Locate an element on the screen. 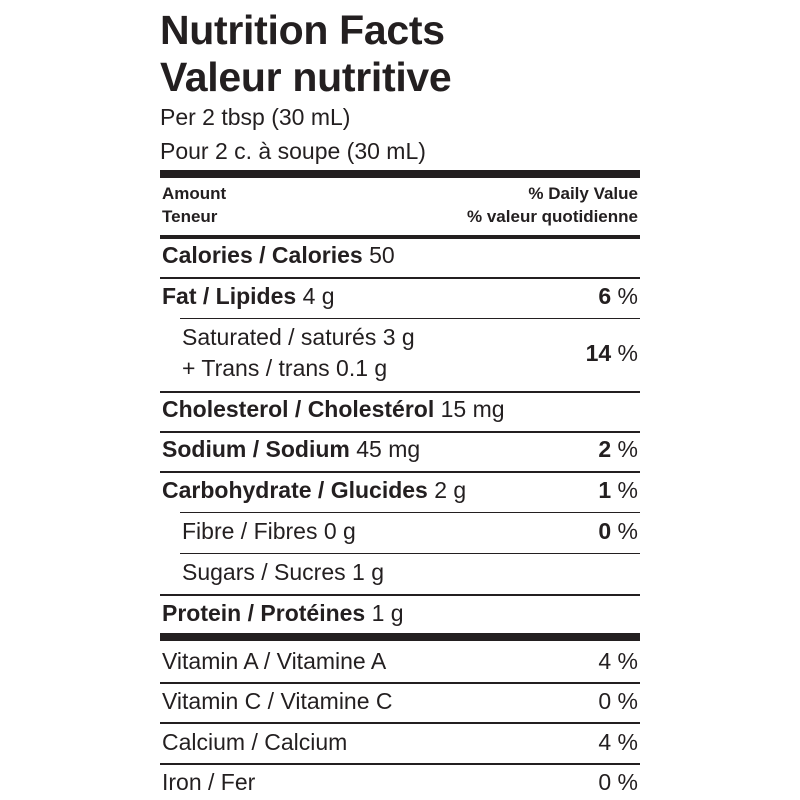 This screenshot has width=800, height=800. protein-label: Protein / Protéines 1 g is located at coordinates (283, 613).